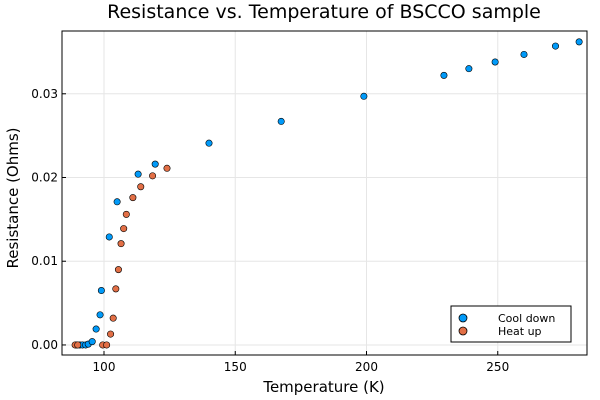  Describe the element at coordinates (104, 367) in the screenshot. I see `x-tick-label: 100` at that location.